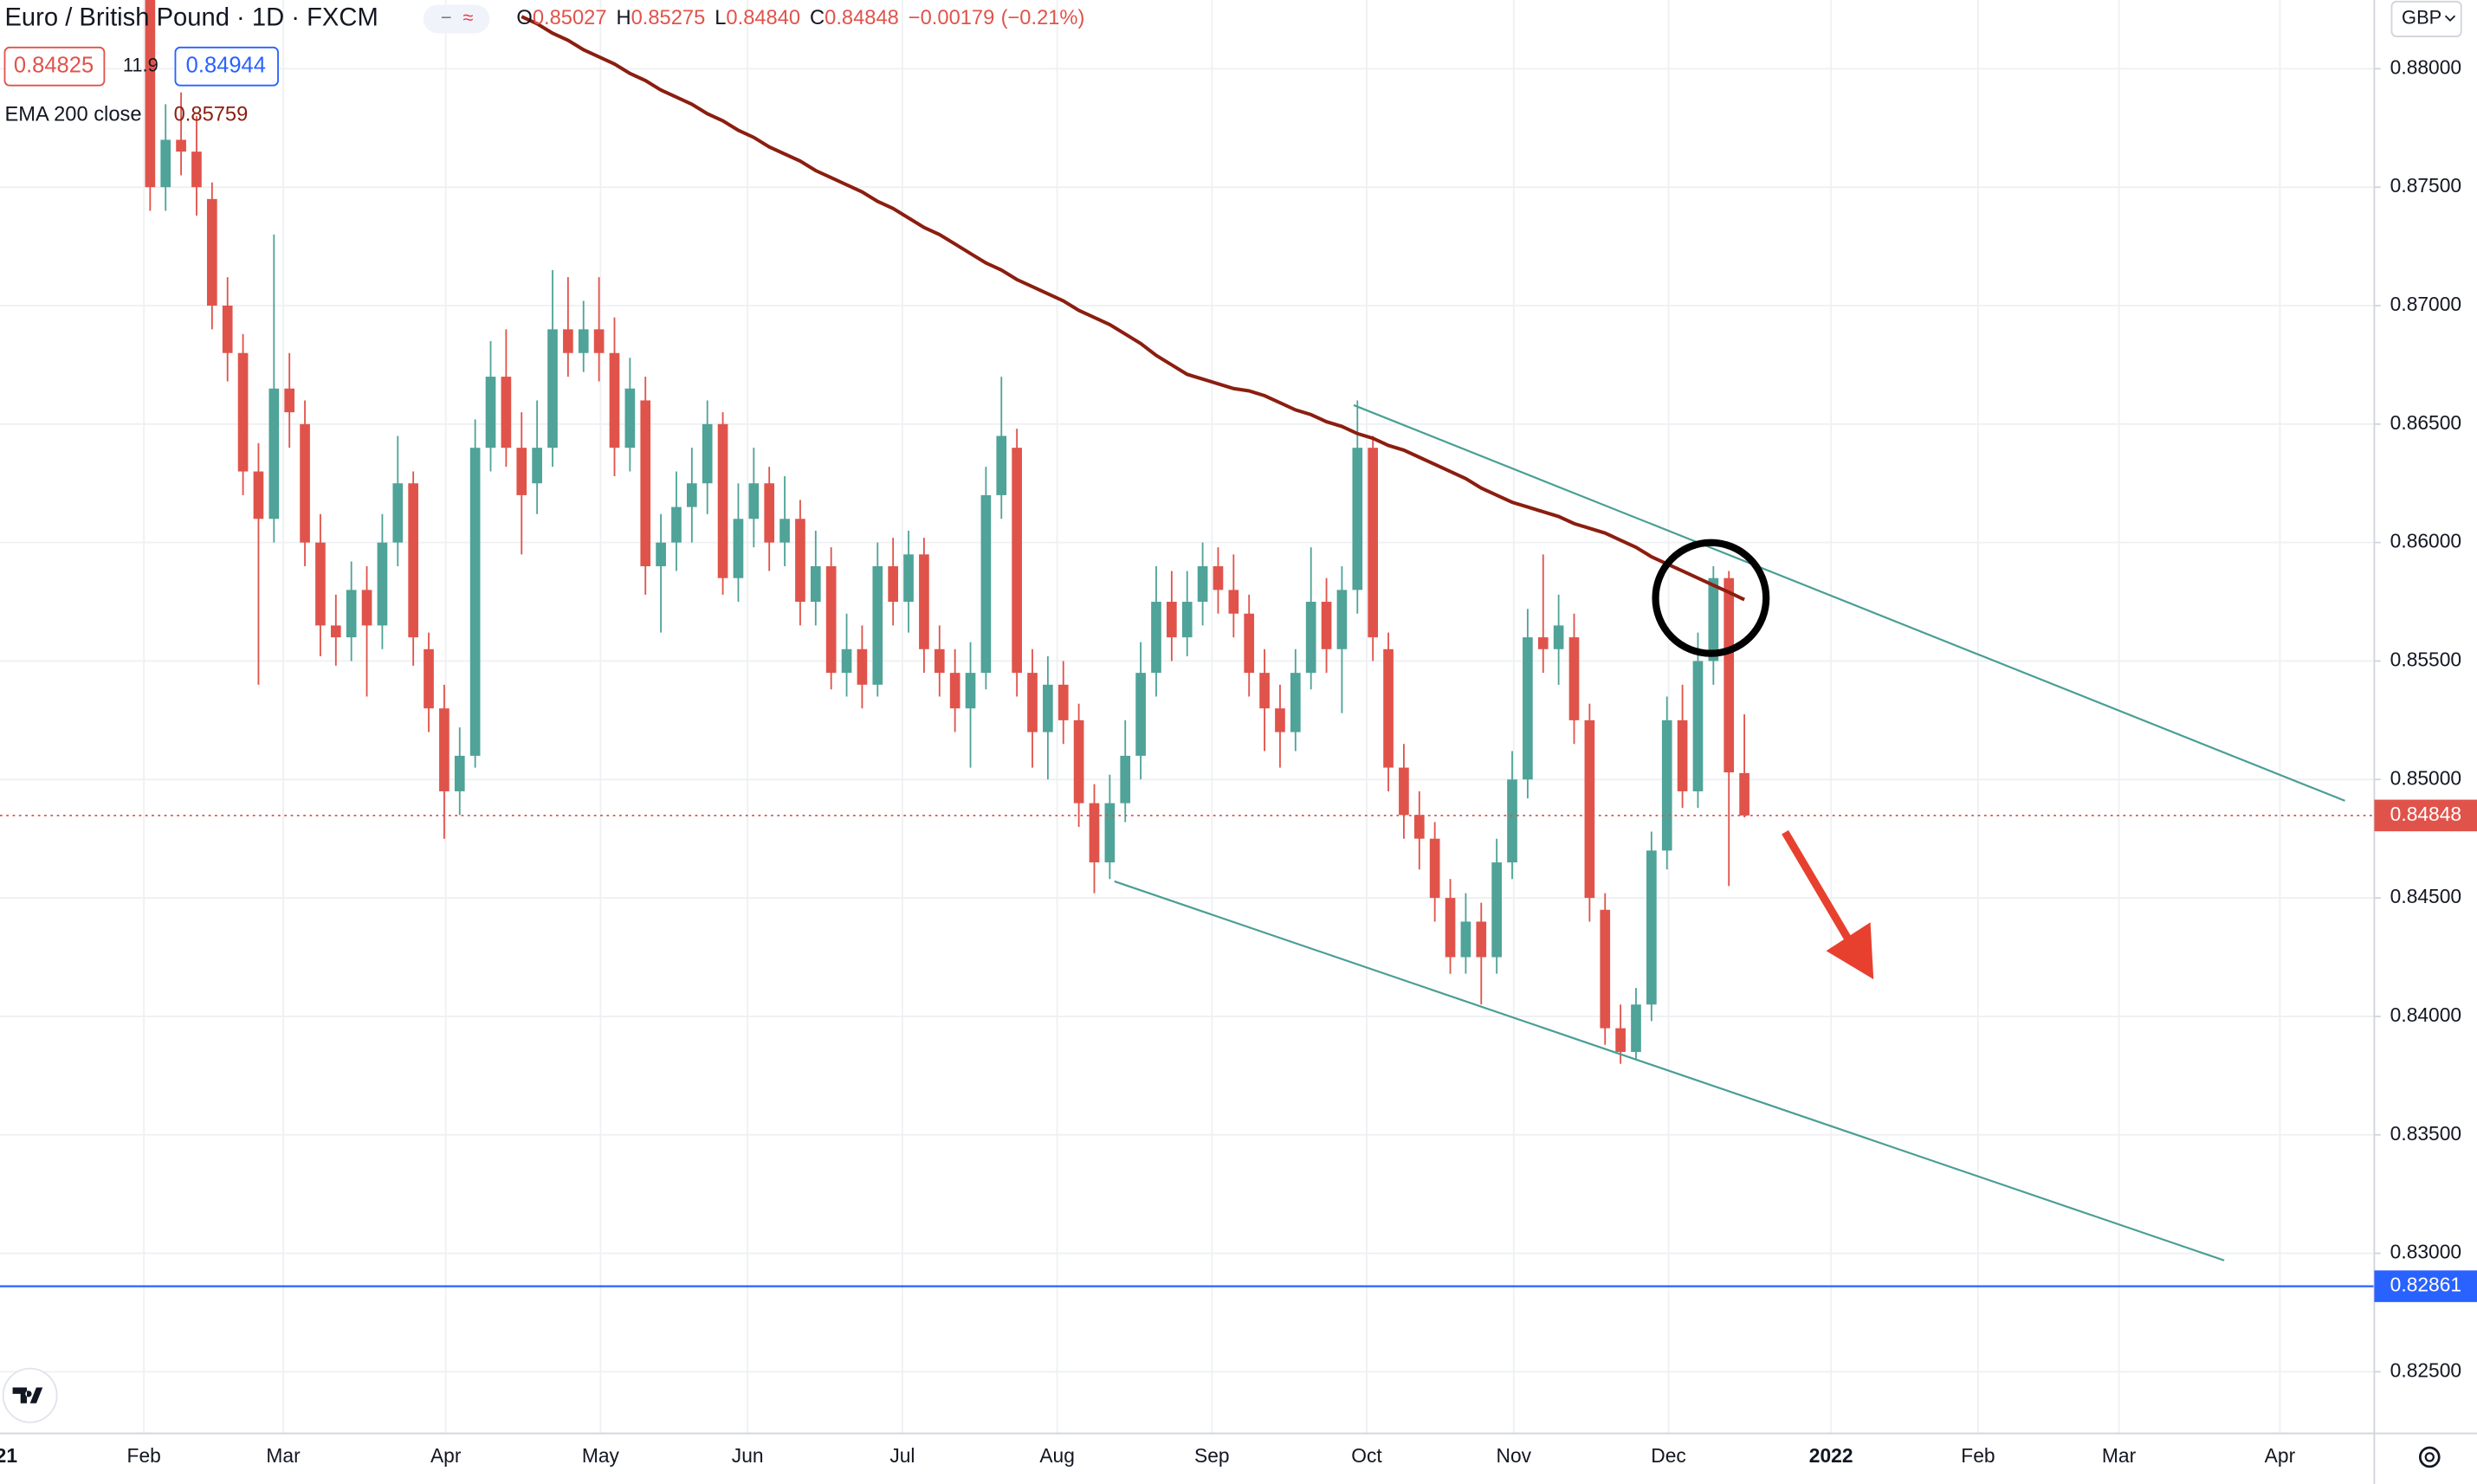 This screenshot has height=1484, width=2477. I want to click on quote-key: C, so click(817, 18).